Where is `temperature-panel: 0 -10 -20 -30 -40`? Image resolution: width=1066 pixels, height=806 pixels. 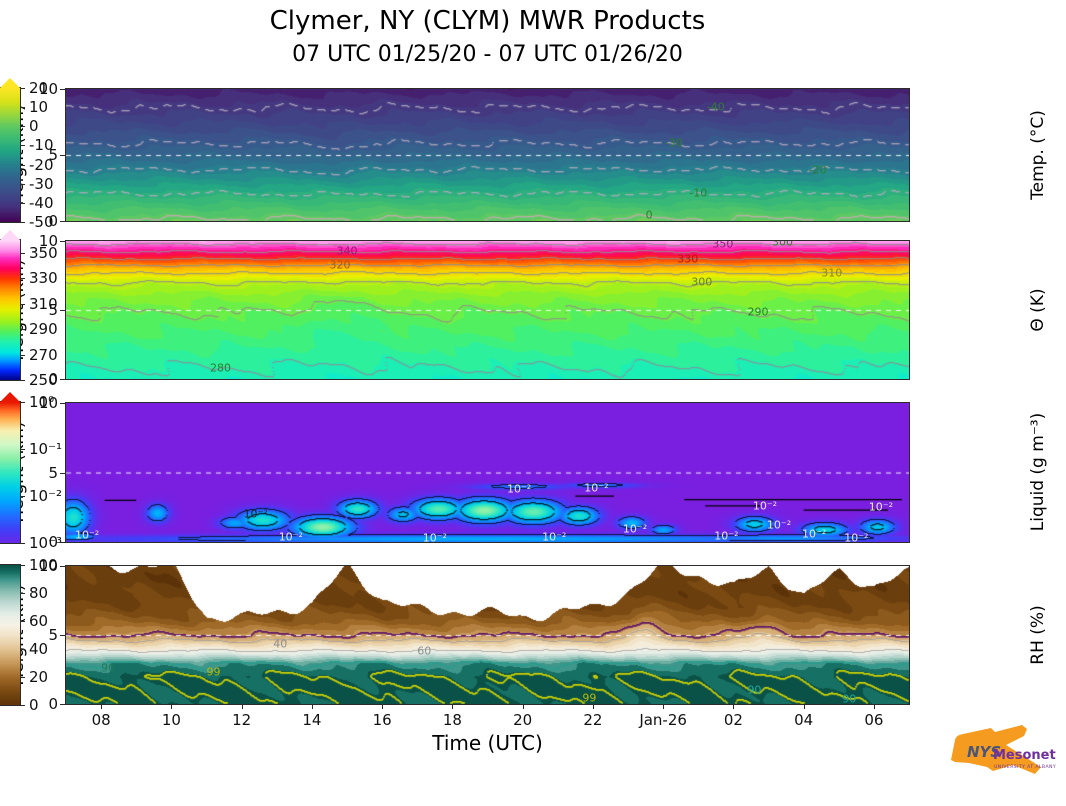 temperature-panel: 0 -10 -20 -30 -40 is located at coordinates (487, 155).